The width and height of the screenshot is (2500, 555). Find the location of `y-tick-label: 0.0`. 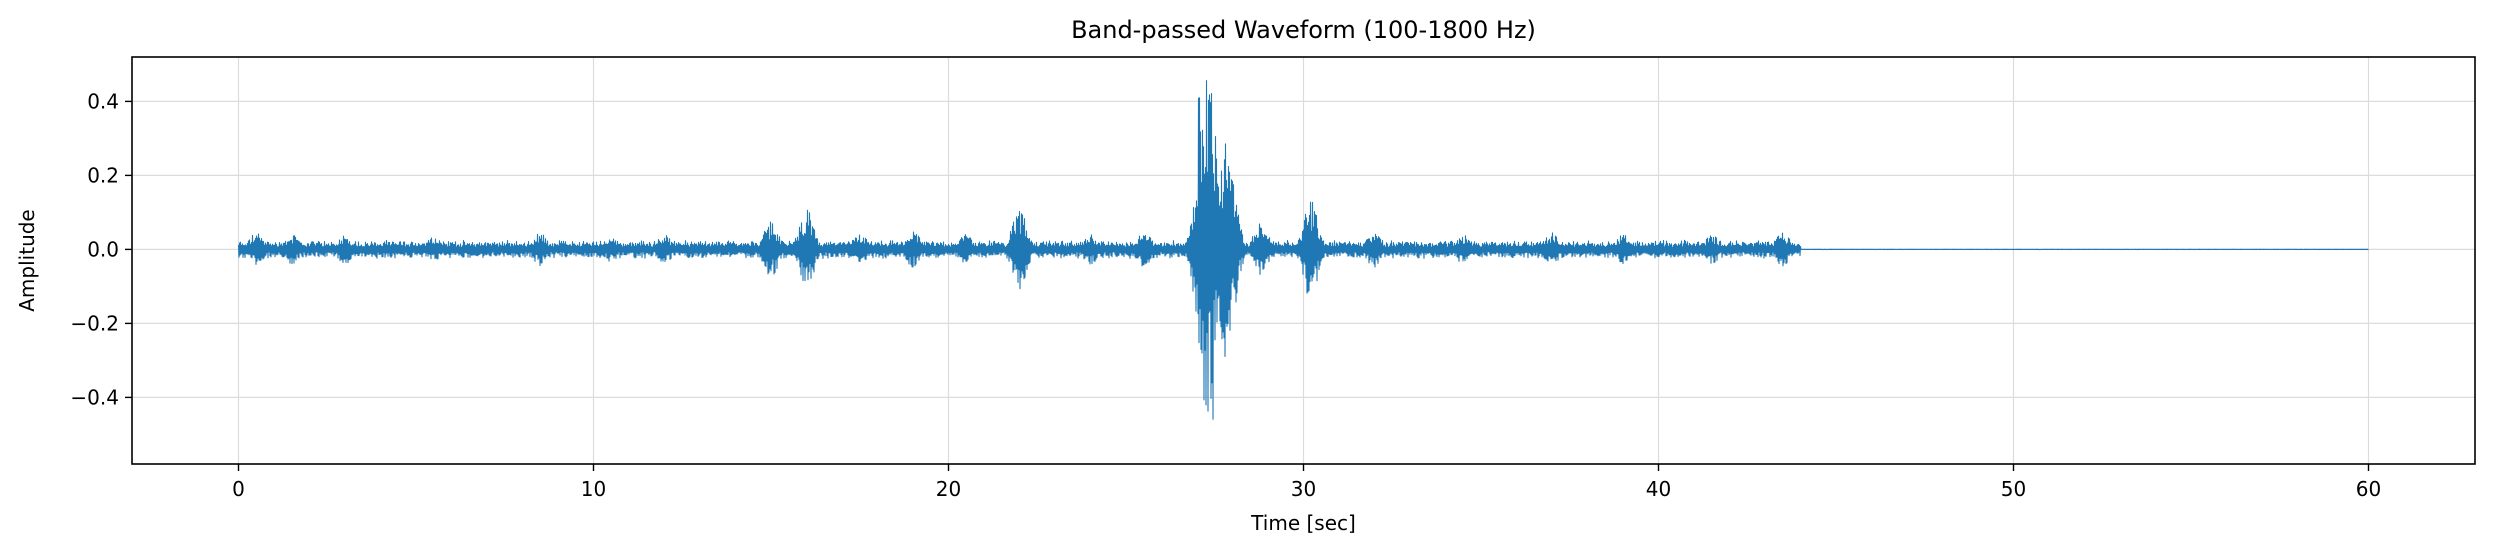

y-tick-label: 0.0 is located at coordinates (103, 249).